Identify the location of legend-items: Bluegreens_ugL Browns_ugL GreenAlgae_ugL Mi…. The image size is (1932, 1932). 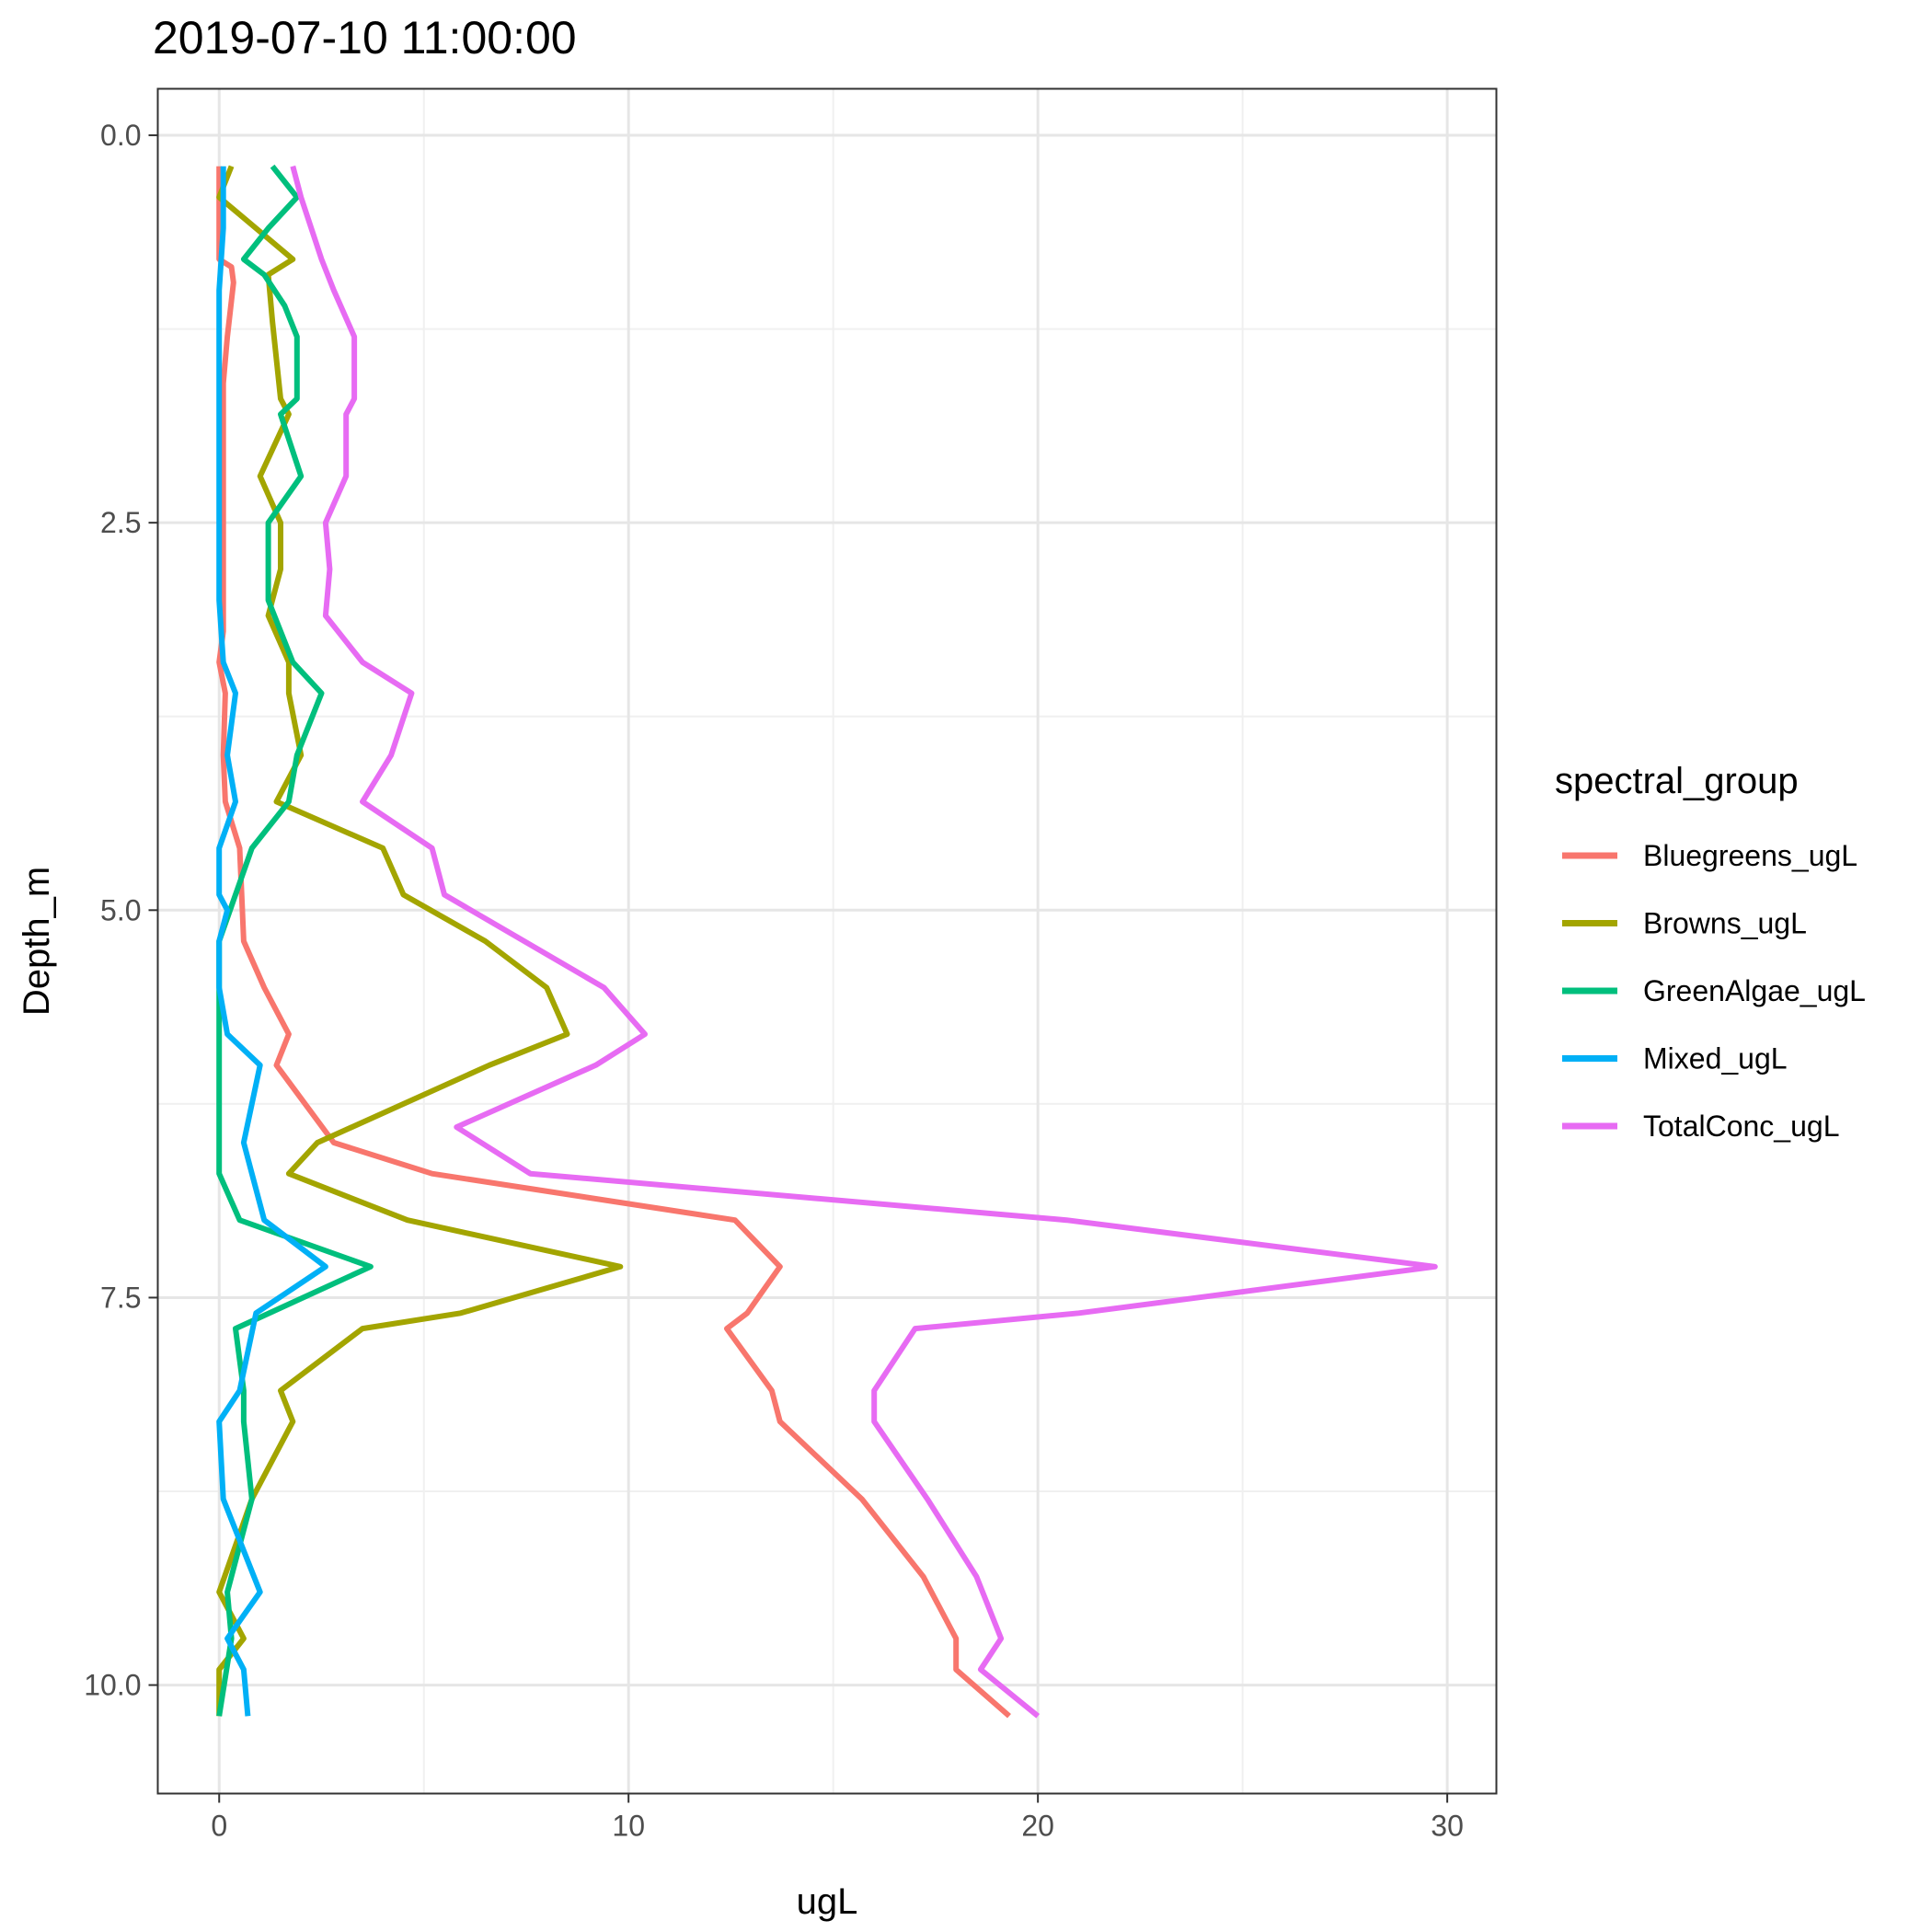
(1714, 991).